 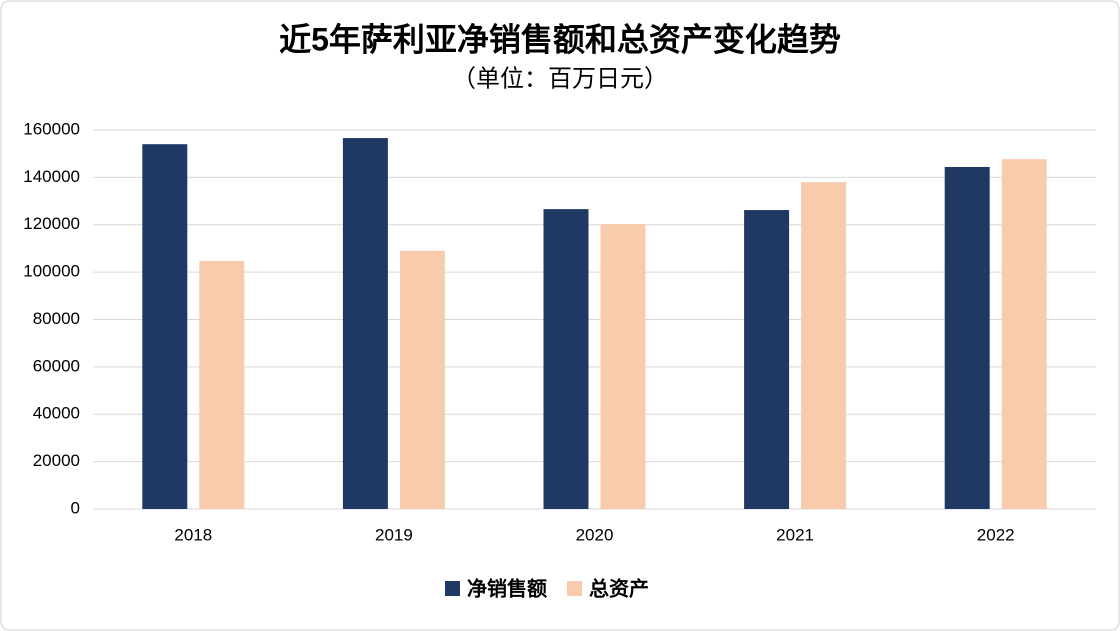 What do you see at coordinates (996, 534) in the screenshot?
I see `x-tick-label: 2022` at bounding box center [996, 534].